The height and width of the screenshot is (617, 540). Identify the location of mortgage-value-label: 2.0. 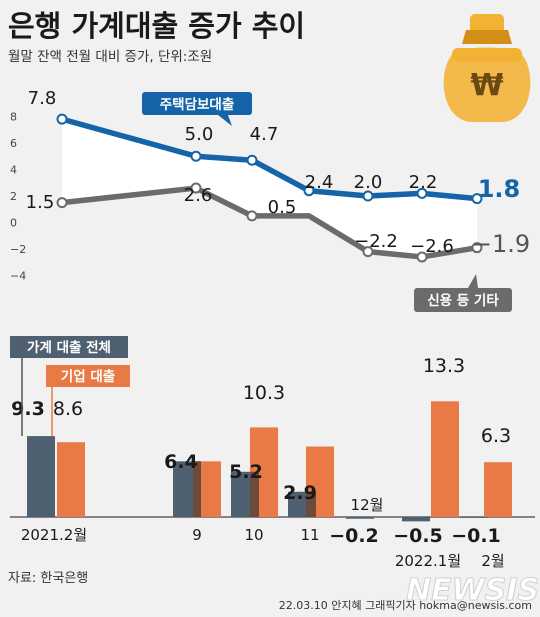
(368, 182).